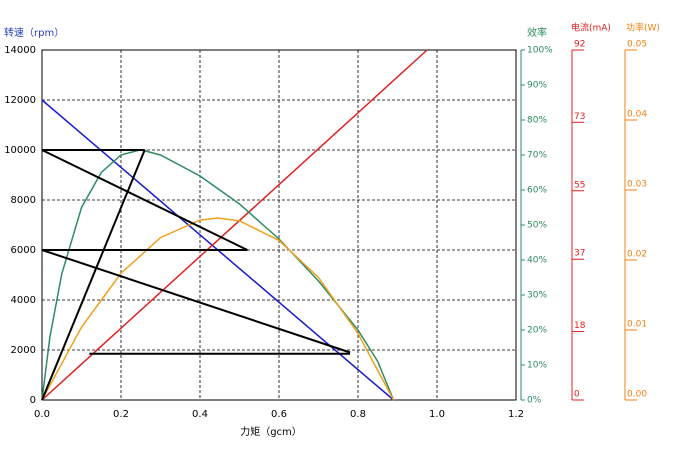 This screenshot has height=461, width=678. I want to click on x-tick-label: 0.6, so click(279, 414).